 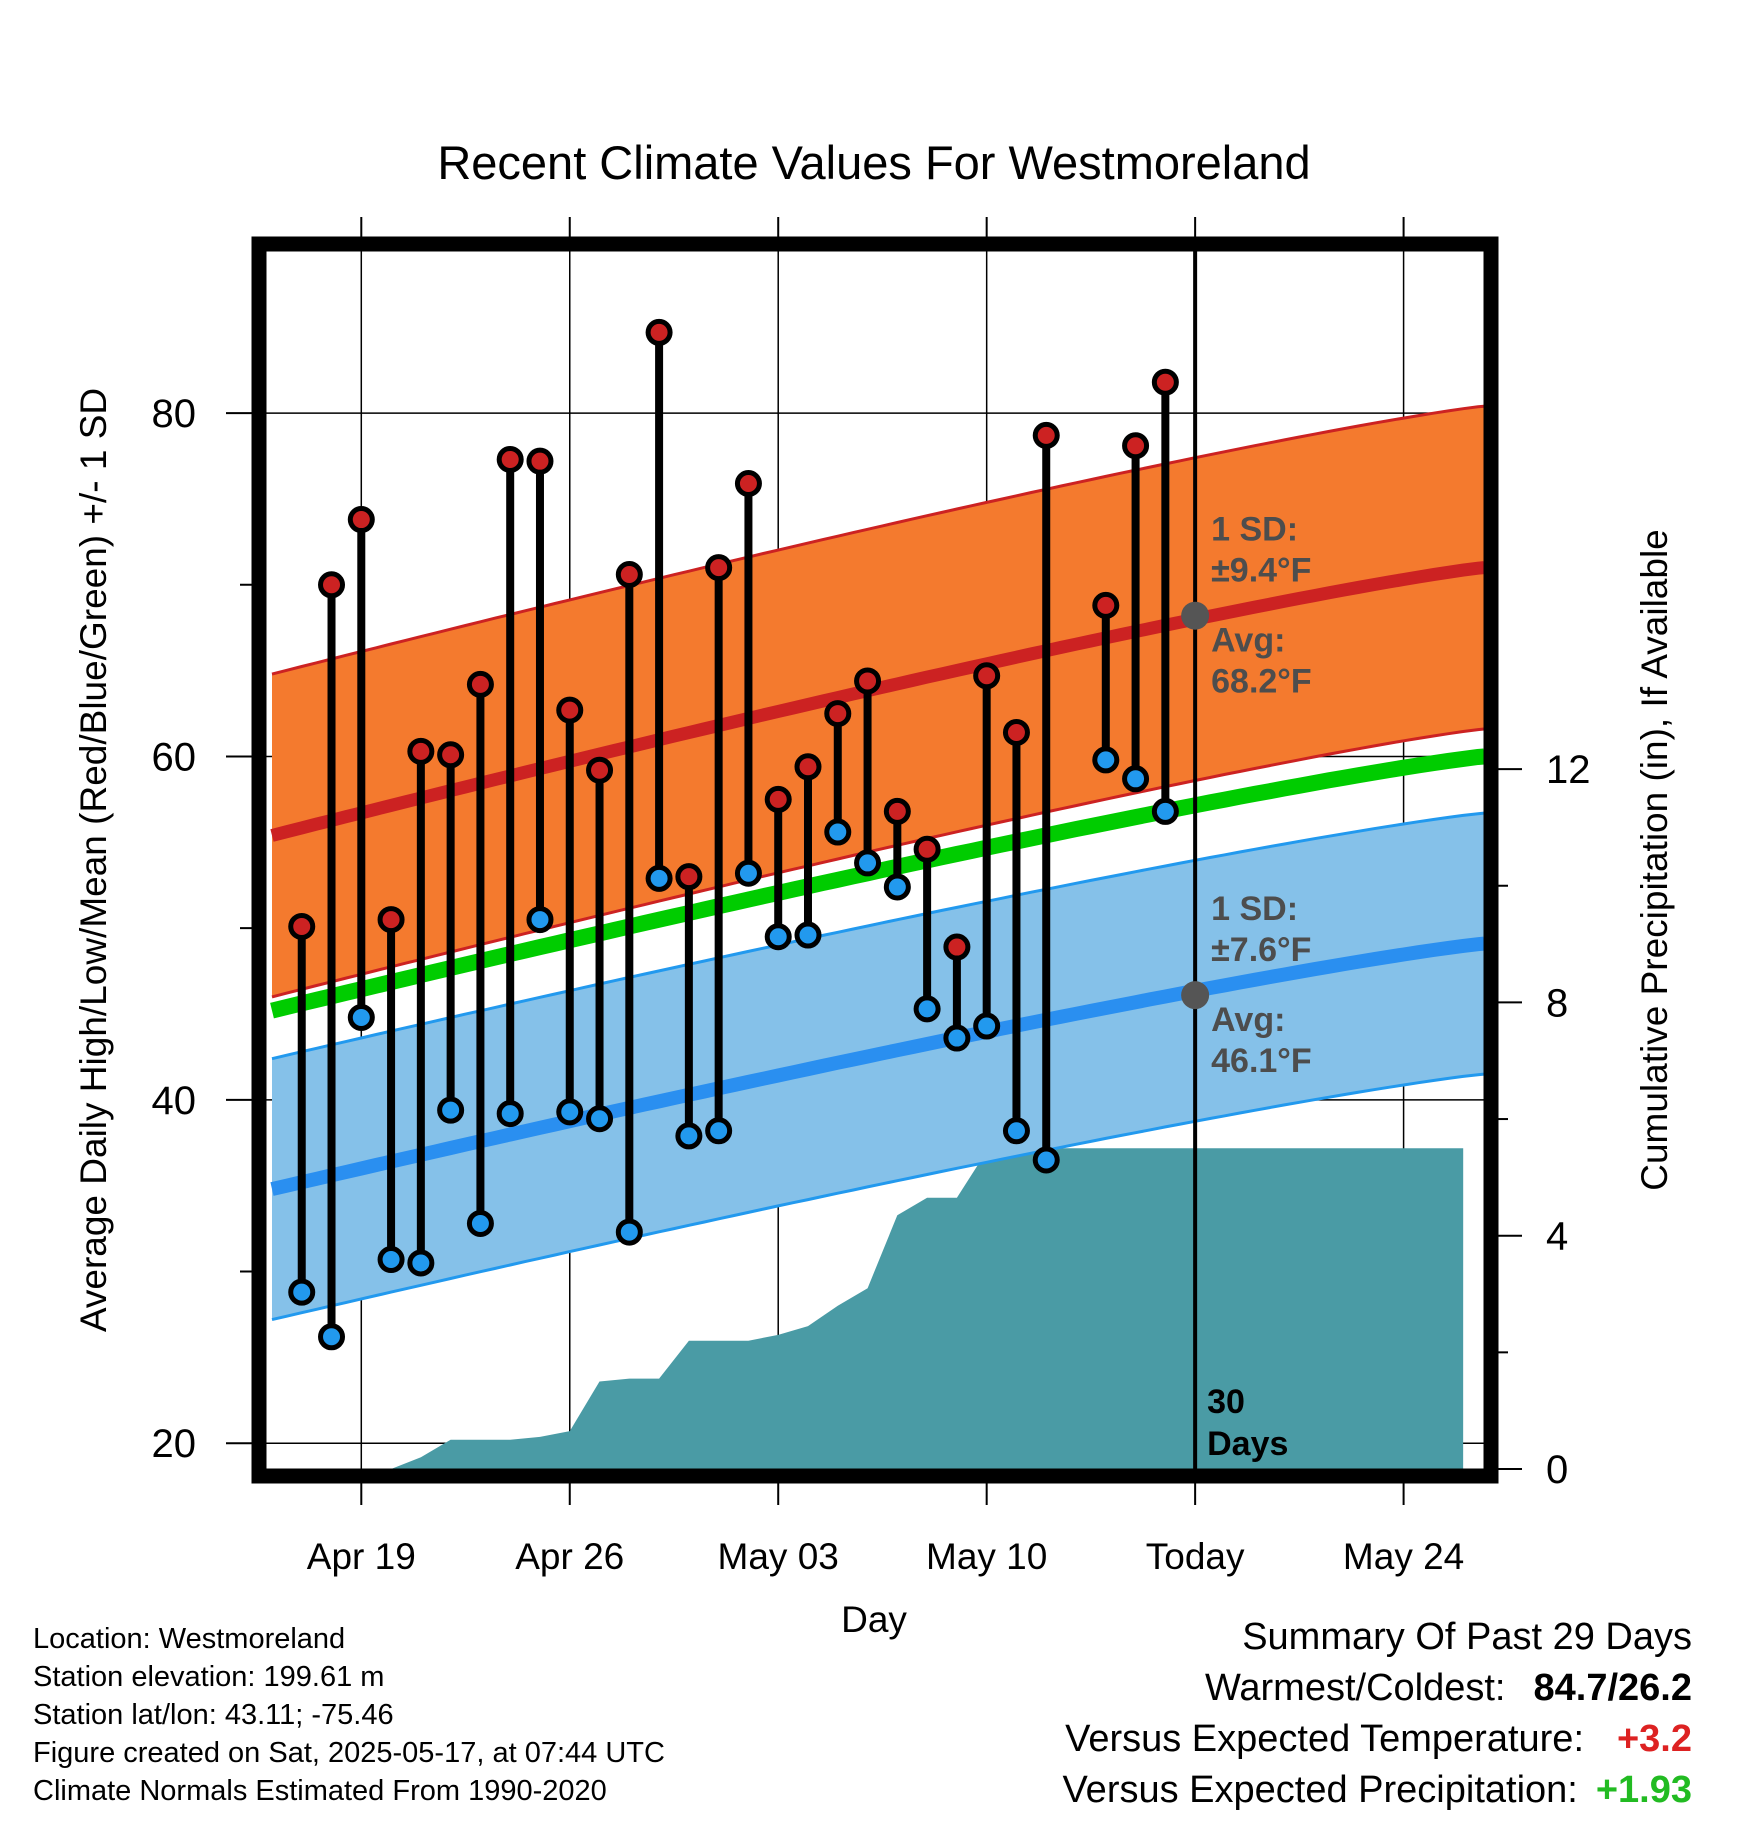 I want to click on warmest-coldest-label: Warmest/Coldest:, so click(x=1355, y=1688).